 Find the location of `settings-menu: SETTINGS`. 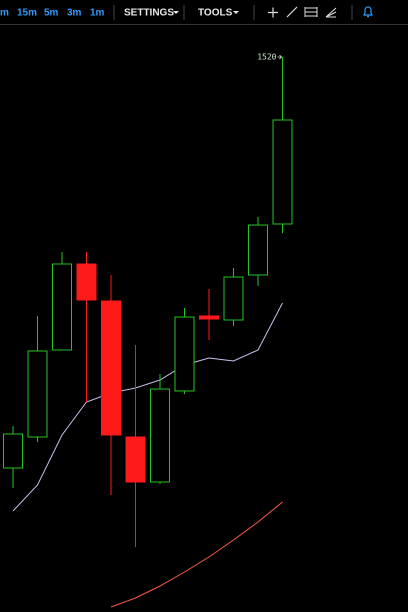

settings-menu: SETTINGS is located at coordinates (149, 13).